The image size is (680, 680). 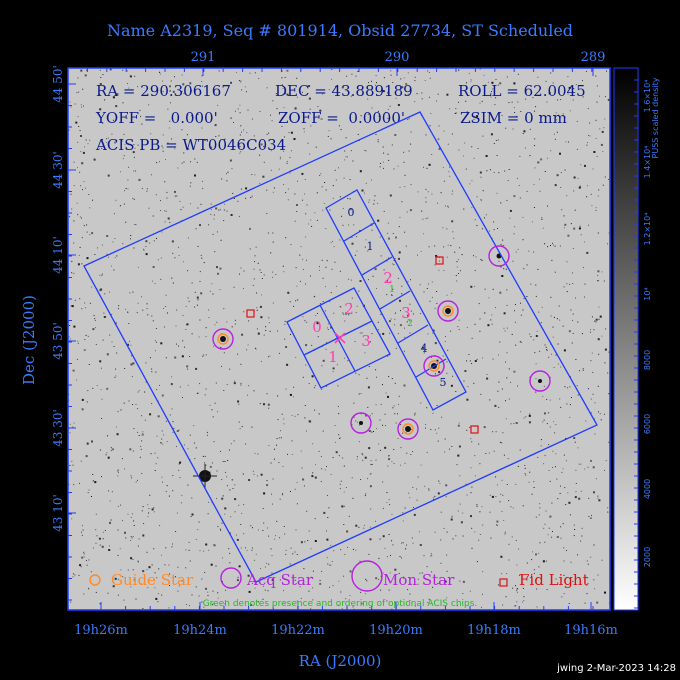 I want to click on optional-chip-mark: 1, so click(x=392, y=290).